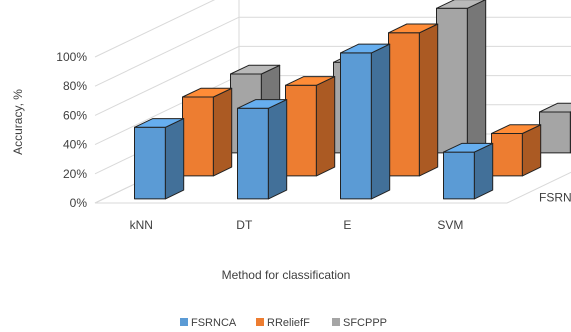  Describe the element at coordinates (555, 128) in the screenshot. I see `bar-SFCPPP-SVM` at that location.